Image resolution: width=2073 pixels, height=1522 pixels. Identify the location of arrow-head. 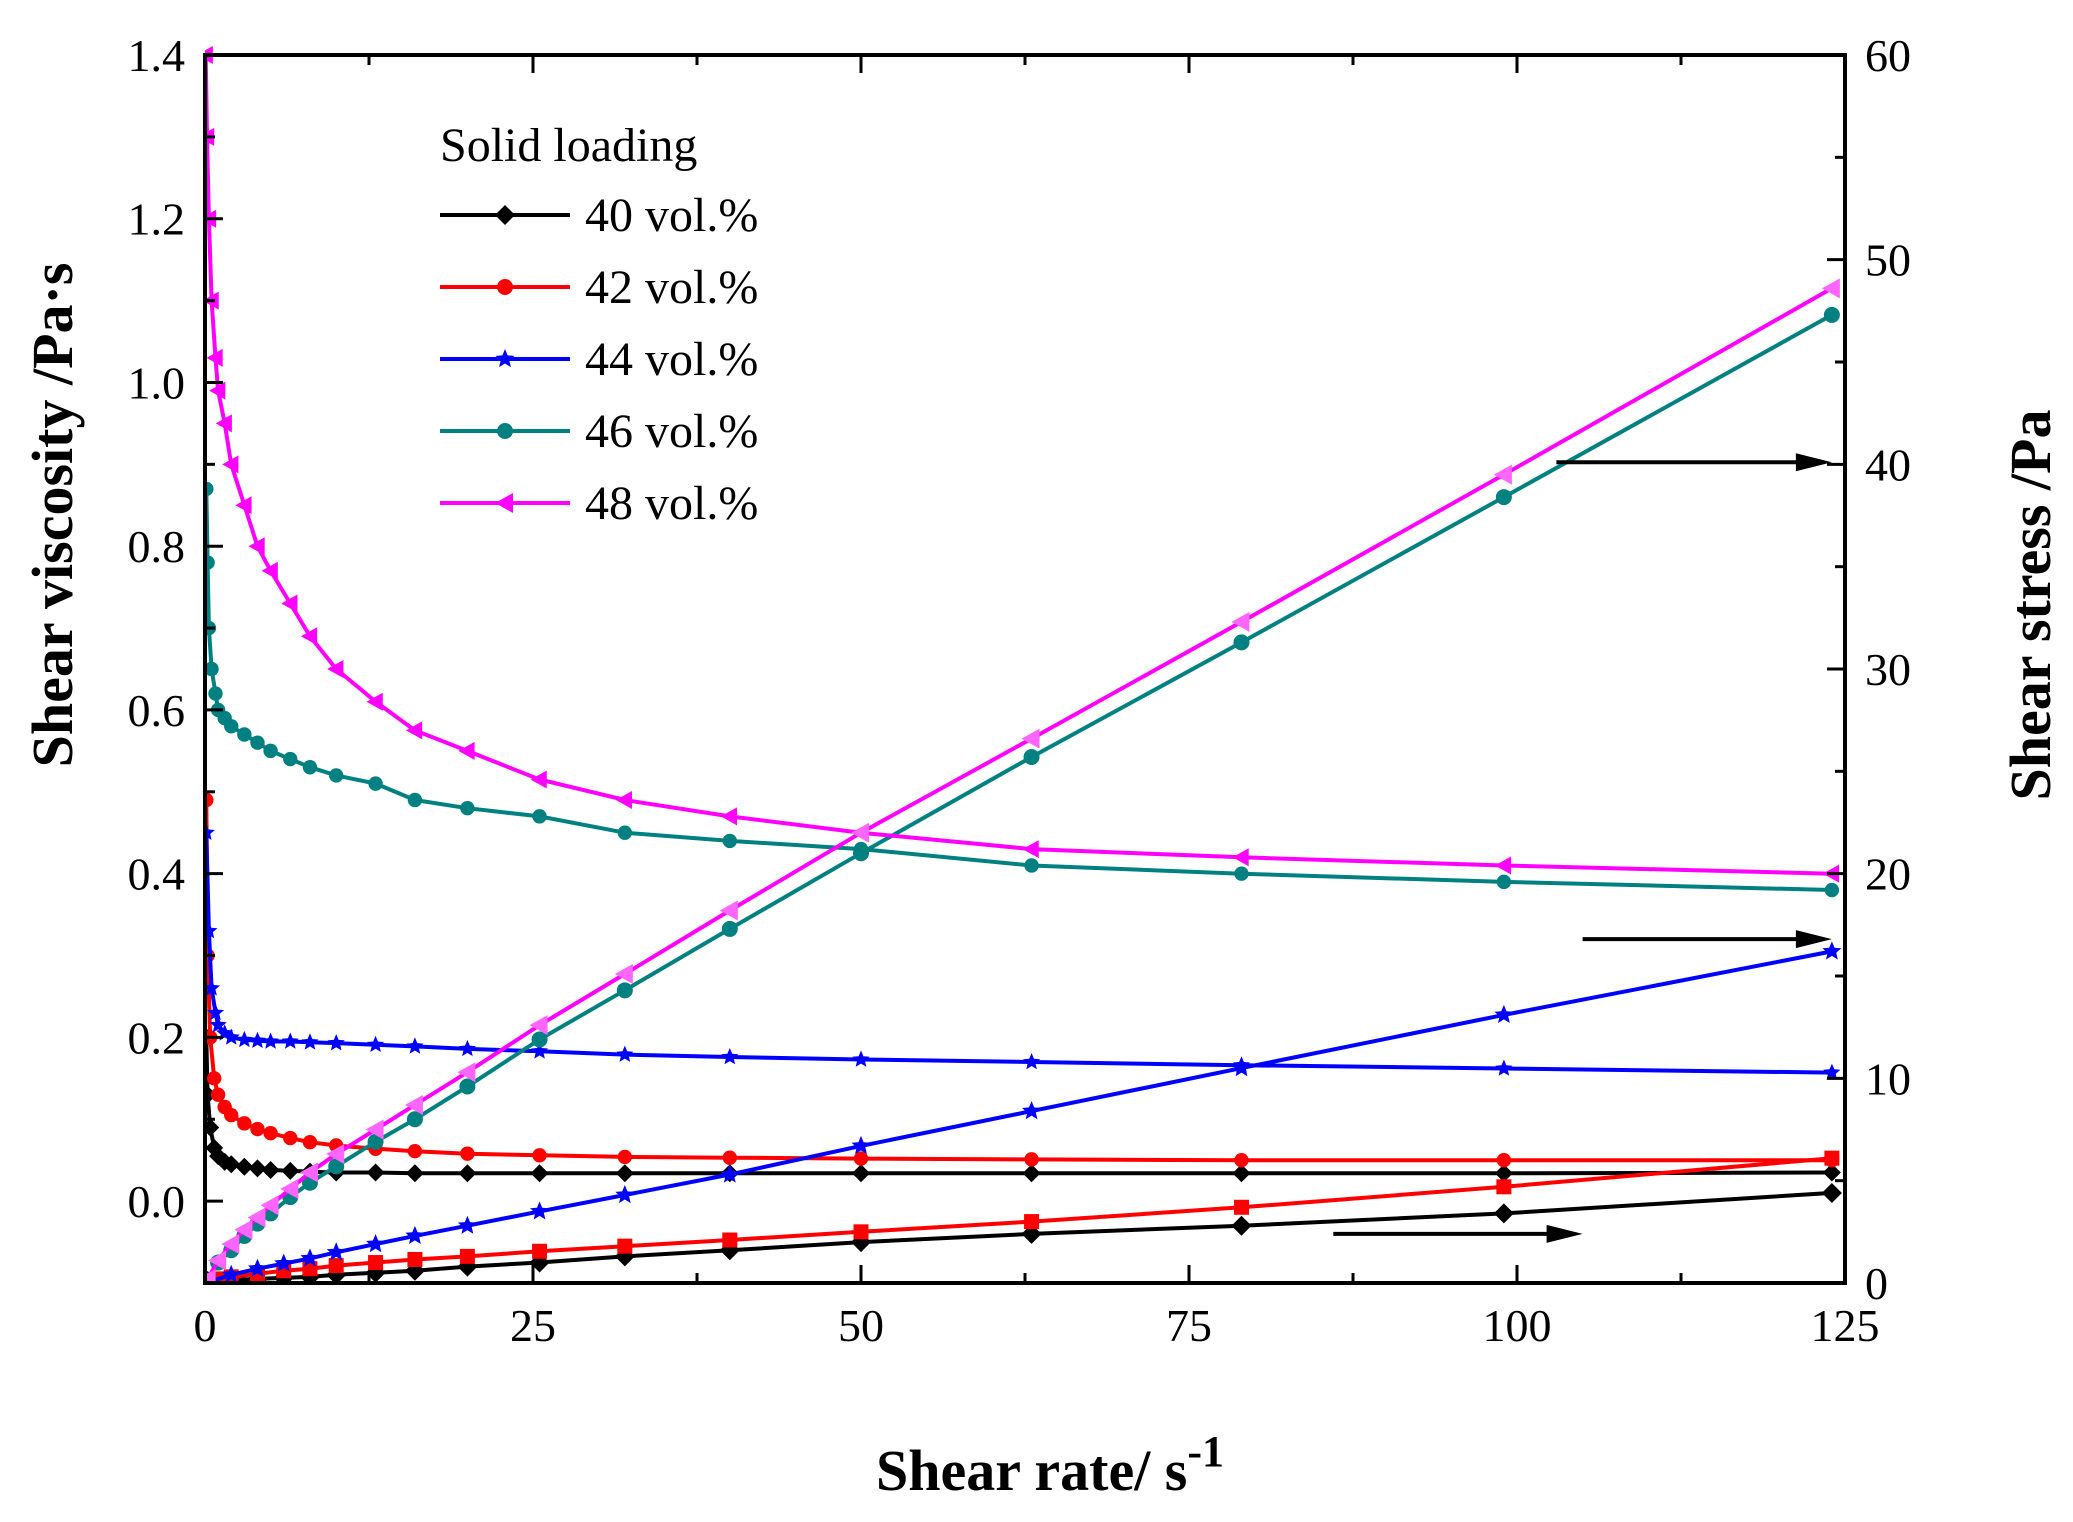
(1813, 462).